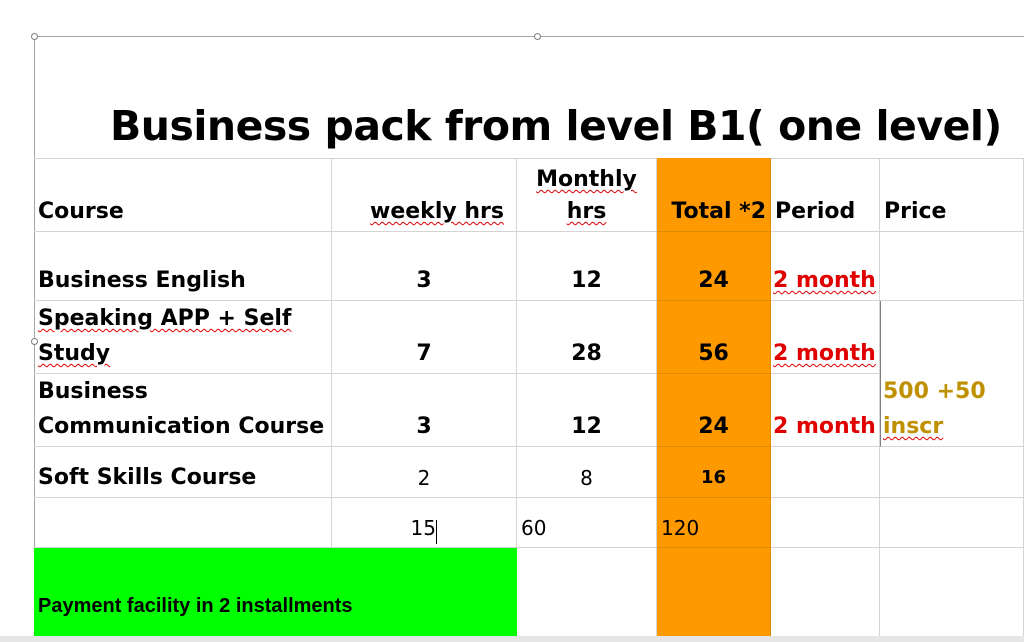  What do you see at coordinates (952, 472) in the screenshot?
I see `row4-price` at bounding box center [952, 472].